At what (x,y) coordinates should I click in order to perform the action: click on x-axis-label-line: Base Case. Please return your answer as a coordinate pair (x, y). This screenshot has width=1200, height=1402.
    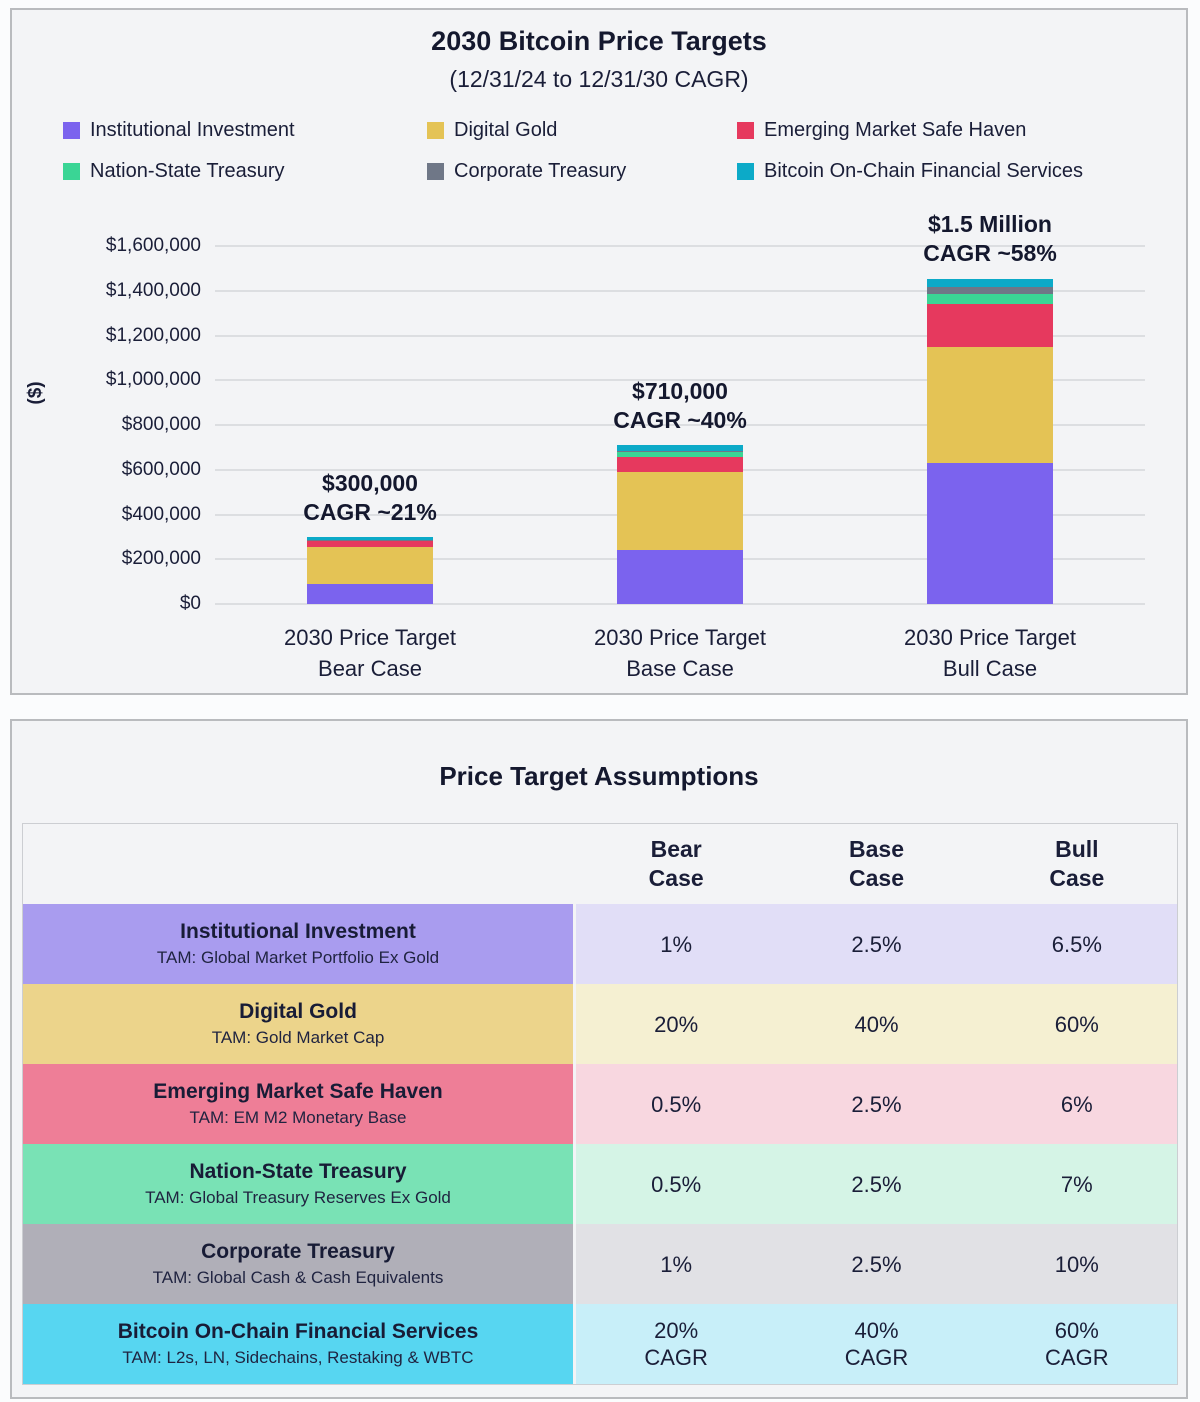
    Looking at the image, I should click on (680, 668).